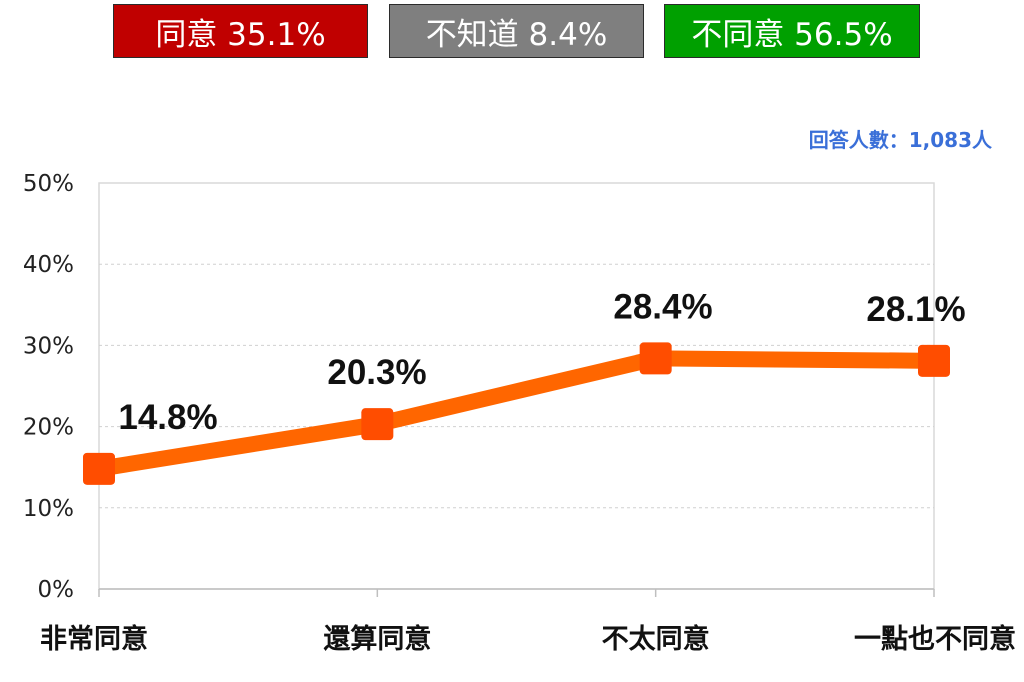 This screenshot has height=682, width=1024. What do you see at coordinates (662, 306) in the screenshot?
I see `data-label: 28.4%` at bounding box center [662, 306].